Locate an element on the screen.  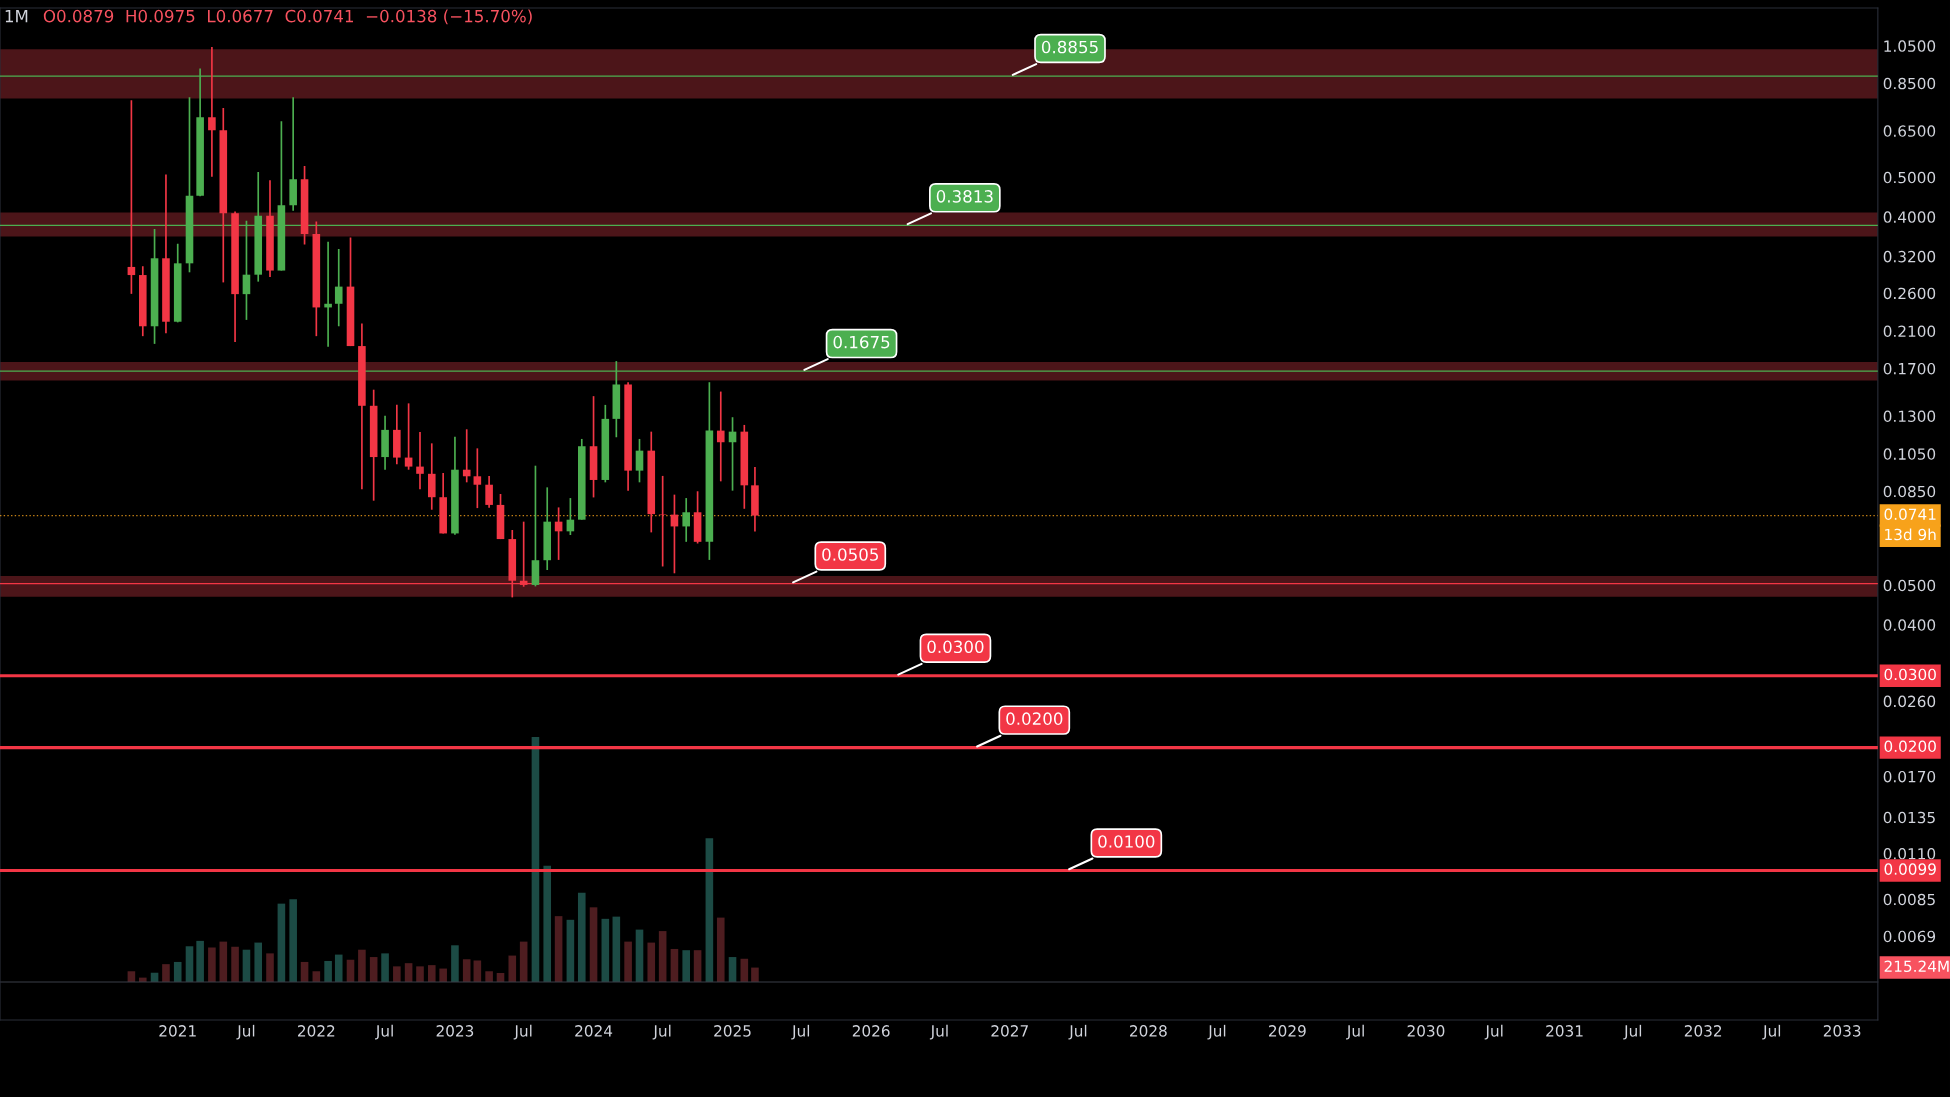
x-tick-label: 2027 is located at coordinates (1009, 1031).